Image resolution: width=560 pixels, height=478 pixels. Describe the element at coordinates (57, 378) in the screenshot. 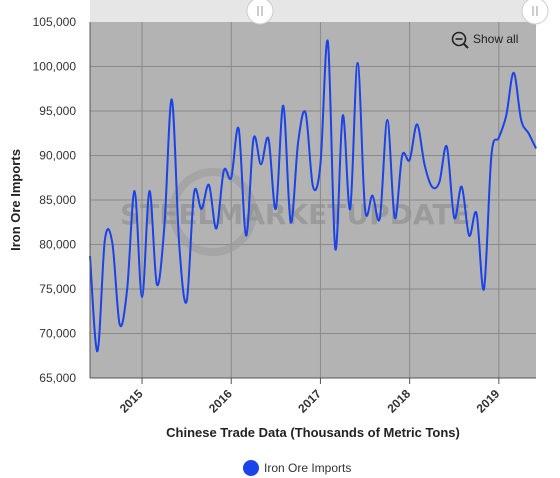

I see `y-tick-label: 65,000` at that location.